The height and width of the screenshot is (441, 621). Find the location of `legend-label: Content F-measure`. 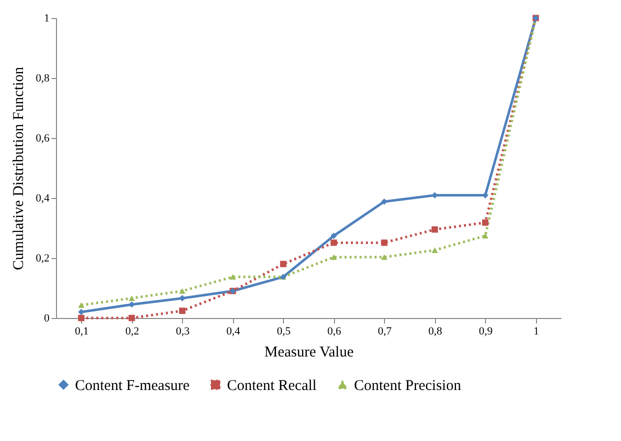

legend-label: Content F-measure is located at coordinates (132, 386).